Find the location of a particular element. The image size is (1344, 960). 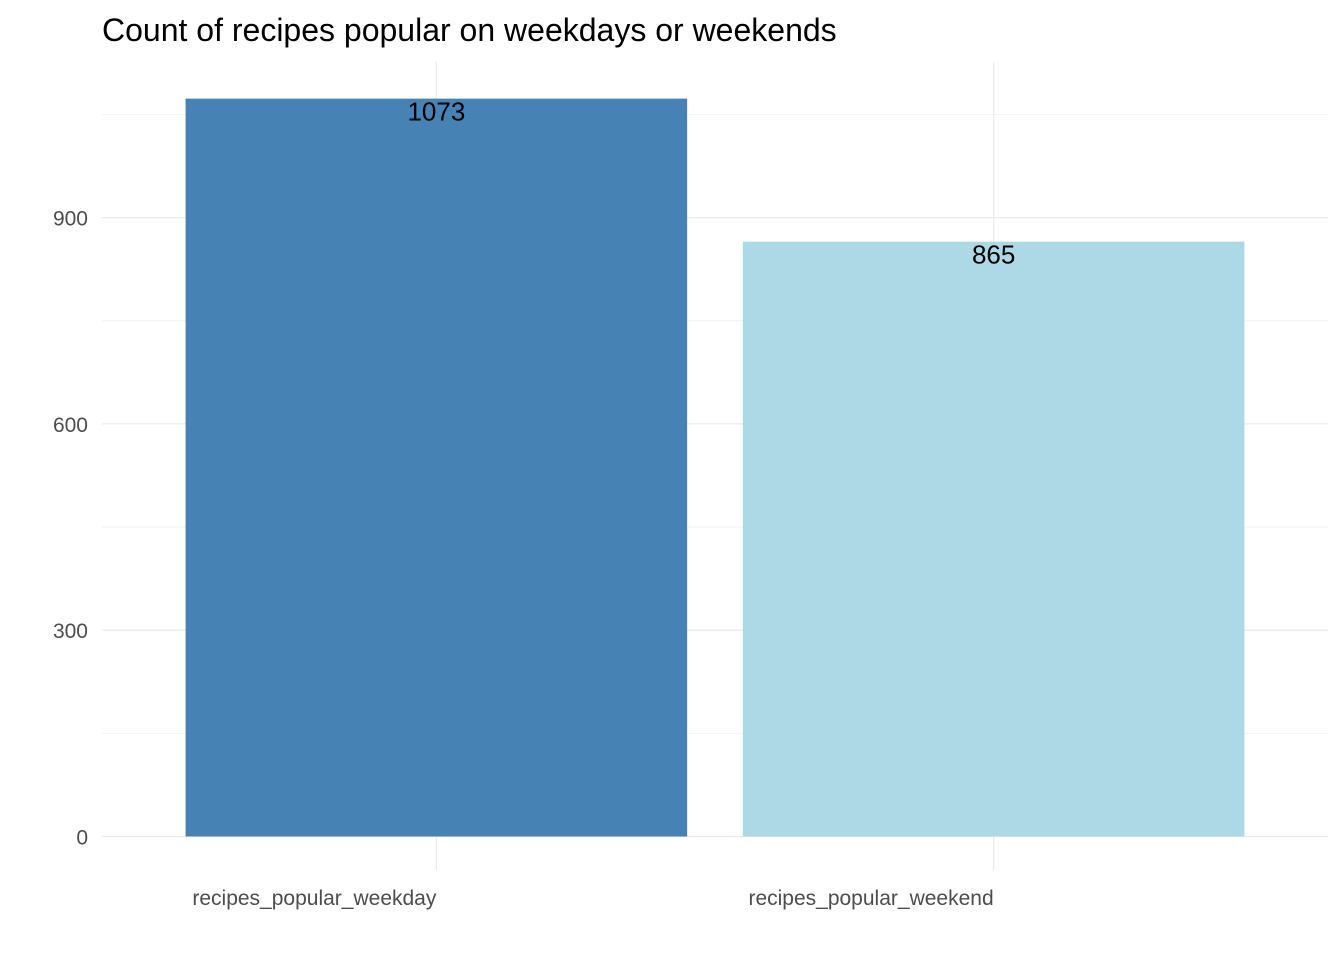

y-tick-label: 0 is located at coordinates (82, 838).